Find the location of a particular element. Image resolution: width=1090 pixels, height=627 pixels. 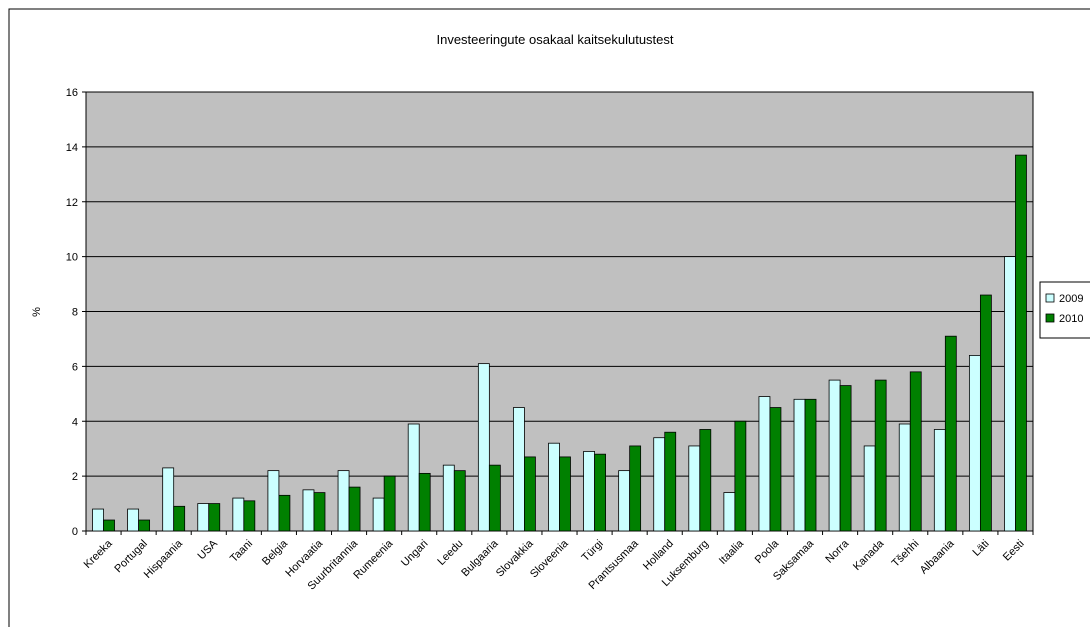

y-tick-label: 10 is located at coordinates (72, 258).